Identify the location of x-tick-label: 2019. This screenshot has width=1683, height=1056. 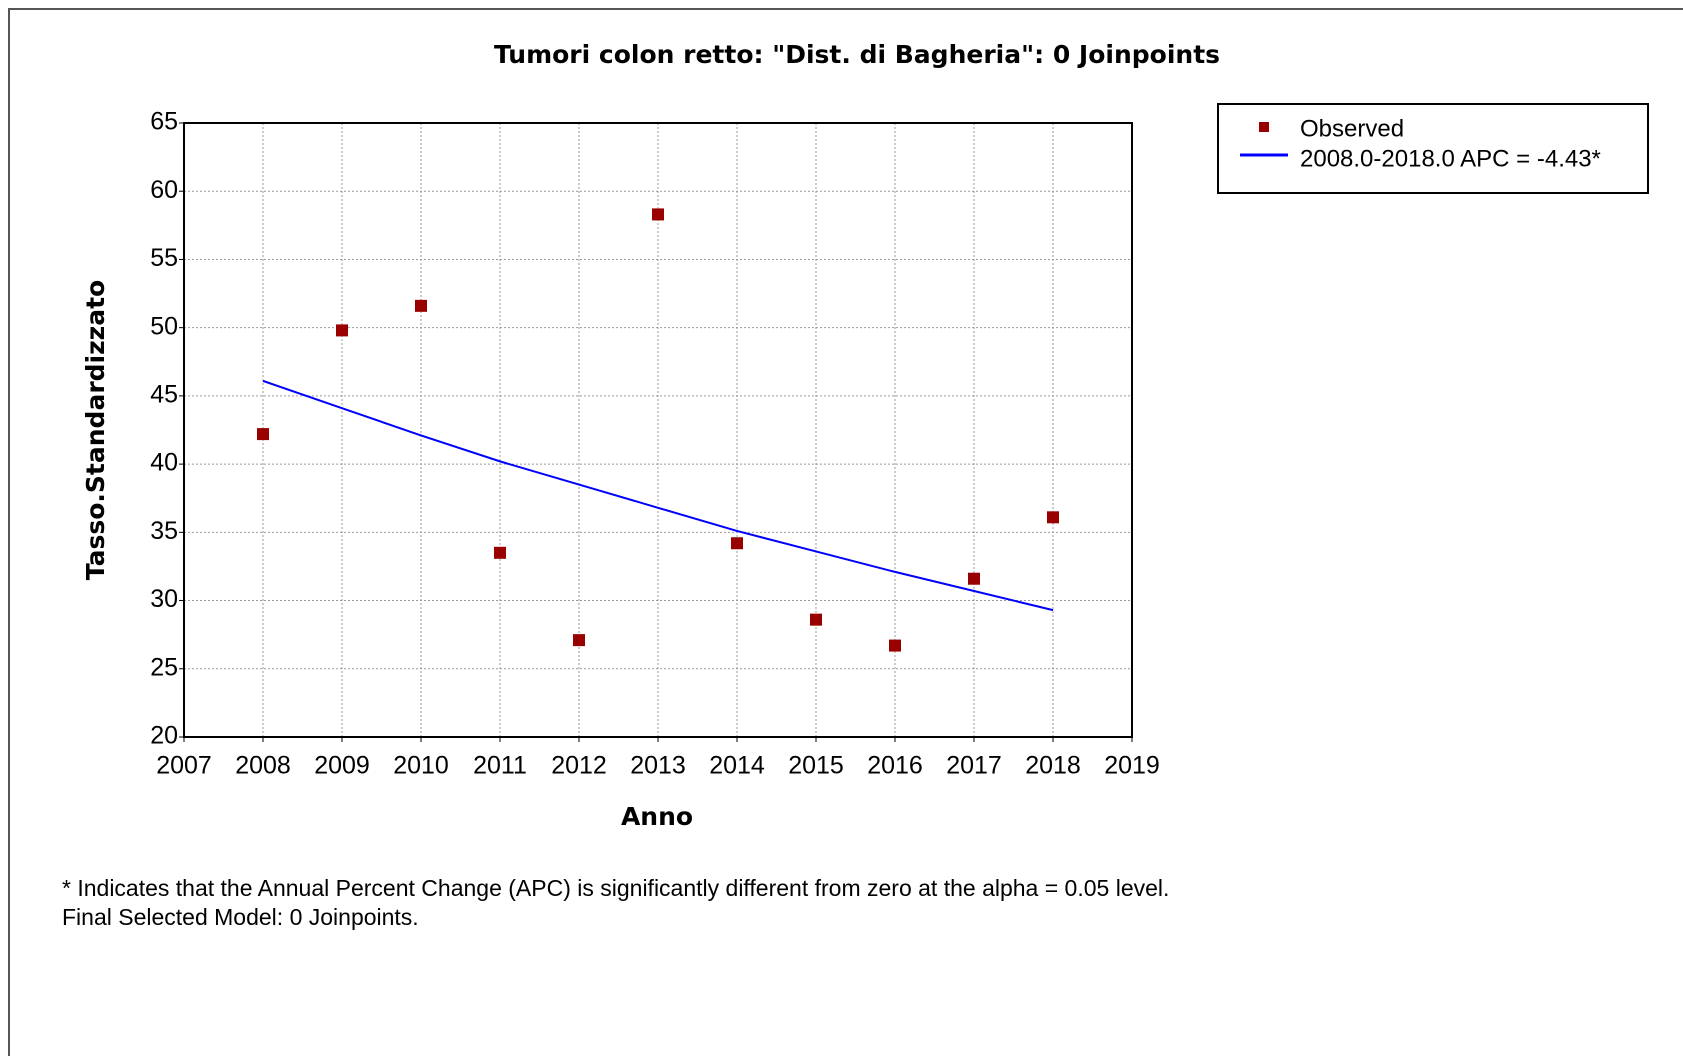
(1132, 766).